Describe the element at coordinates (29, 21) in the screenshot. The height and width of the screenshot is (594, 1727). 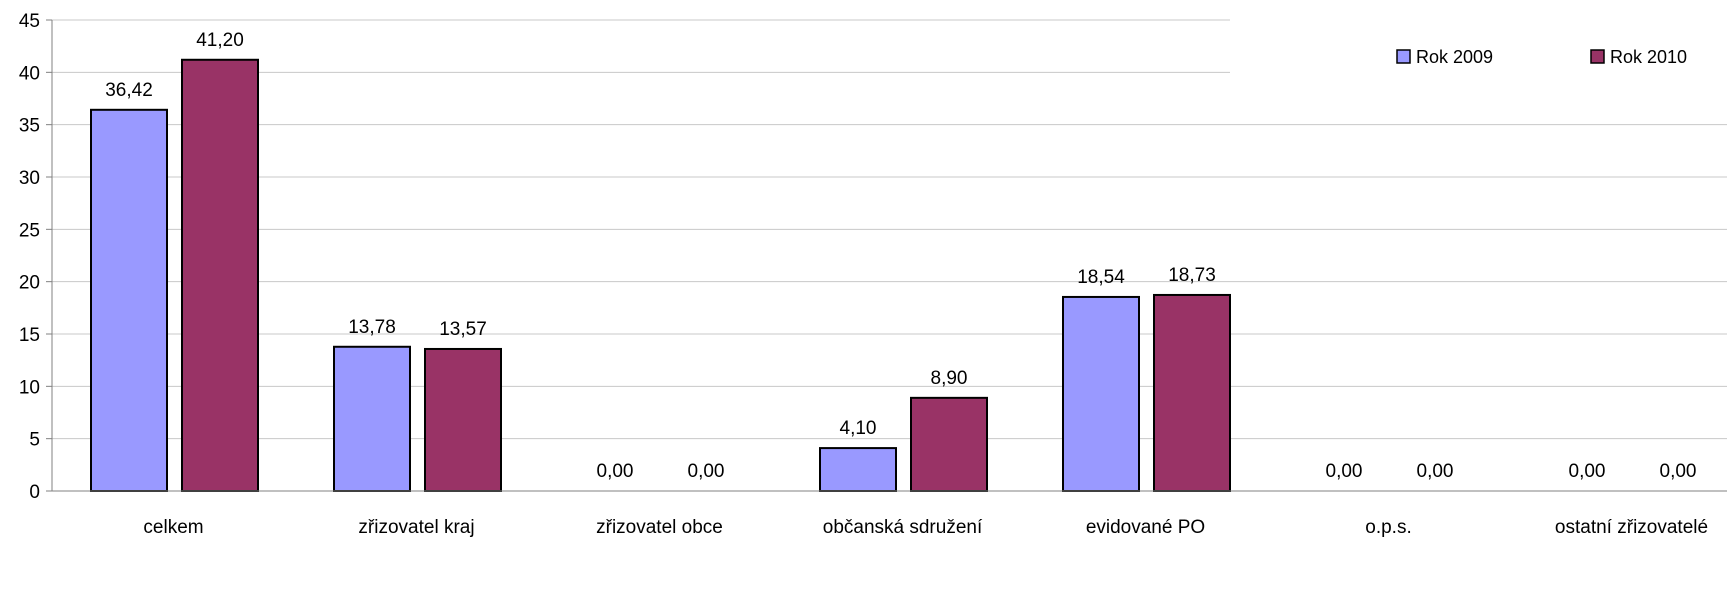
I see `y-tick-label: 45` at that location.